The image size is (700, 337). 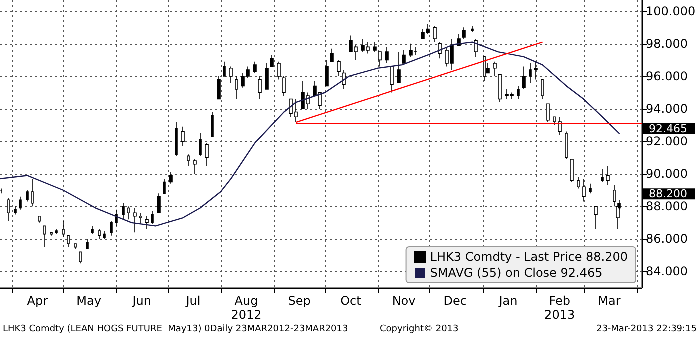 I want to click on x-tick-label: May, so click(x=89, y=301).